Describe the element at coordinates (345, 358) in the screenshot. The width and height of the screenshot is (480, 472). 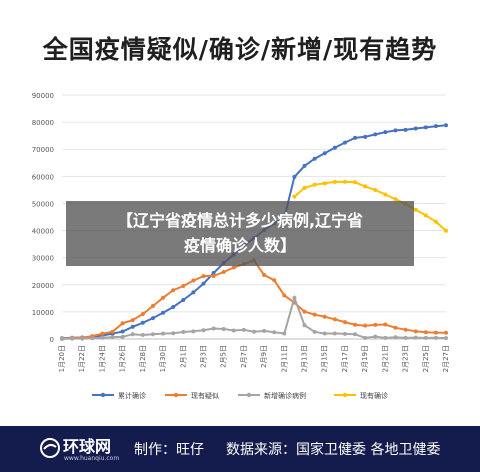
I see `x-tick-label: 2月17日` at that location.